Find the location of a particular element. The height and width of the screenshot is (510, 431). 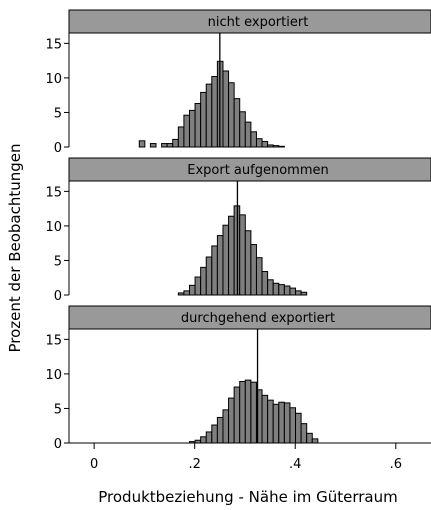

panel-title: nicht exportiert is located at coordinates (258, 22).